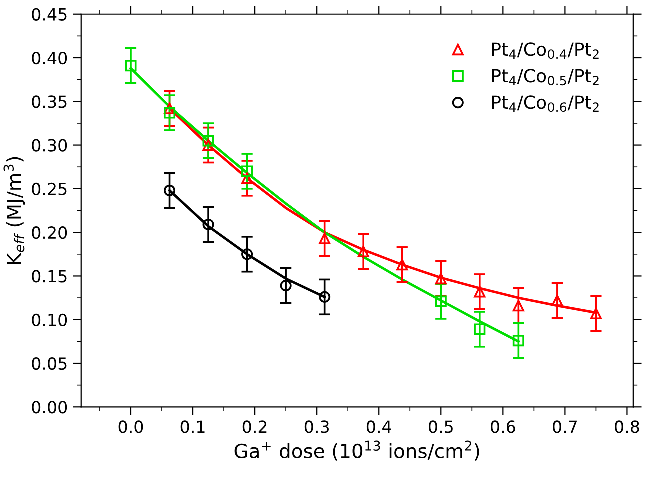 The width and height of the screenshot is (651, 479). Describe the element at coordinates (627, 427) in the screenshot. I see `x-tick-label: 0.8` at that location.